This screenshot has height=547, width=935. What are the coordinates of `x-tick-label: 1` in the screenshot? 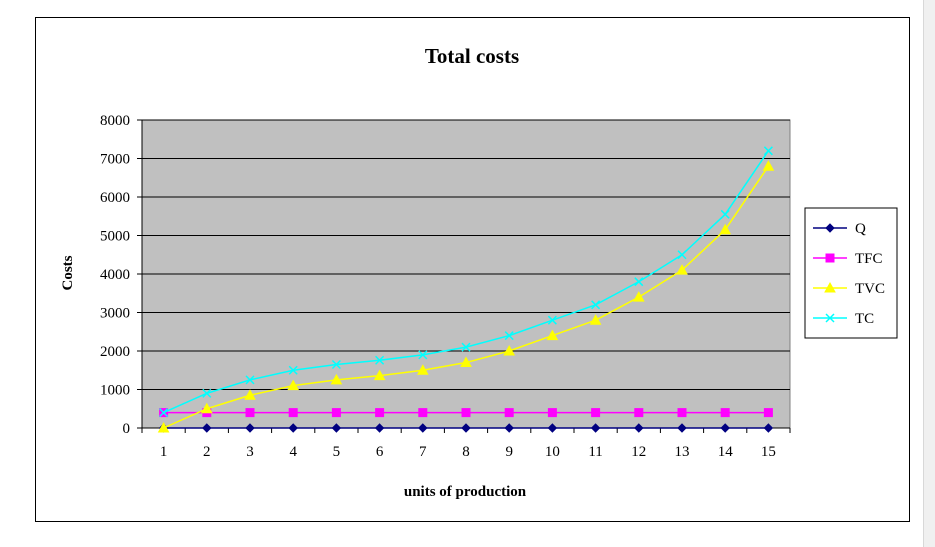 It's located at (164, 452).